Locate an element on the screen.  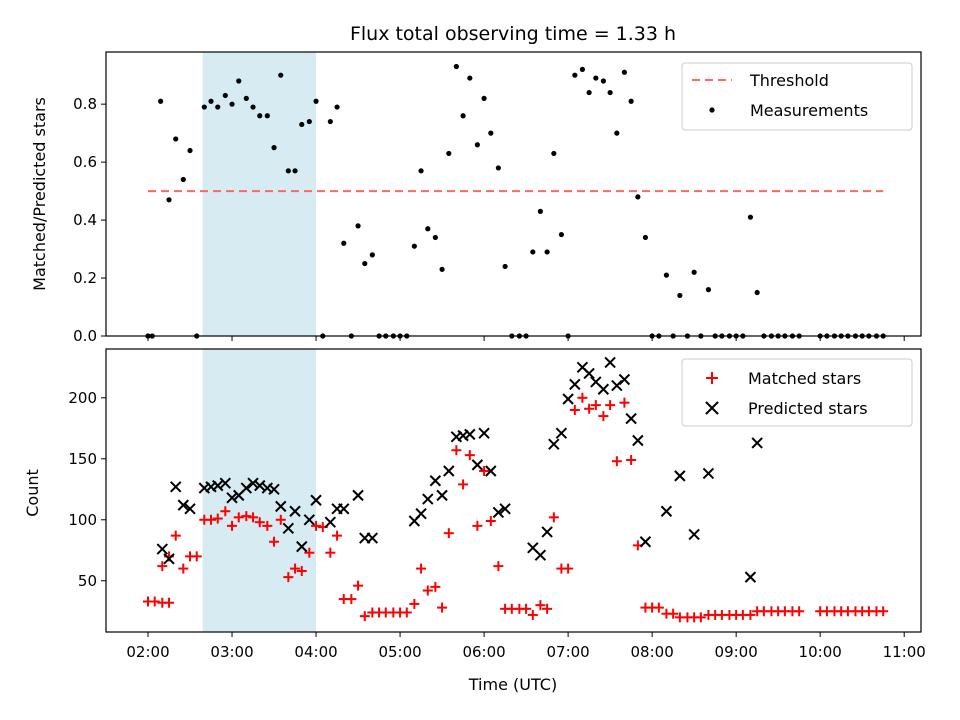
top-y-axis-label: Matched/Predicted stars is located at coordinates (39, 194).